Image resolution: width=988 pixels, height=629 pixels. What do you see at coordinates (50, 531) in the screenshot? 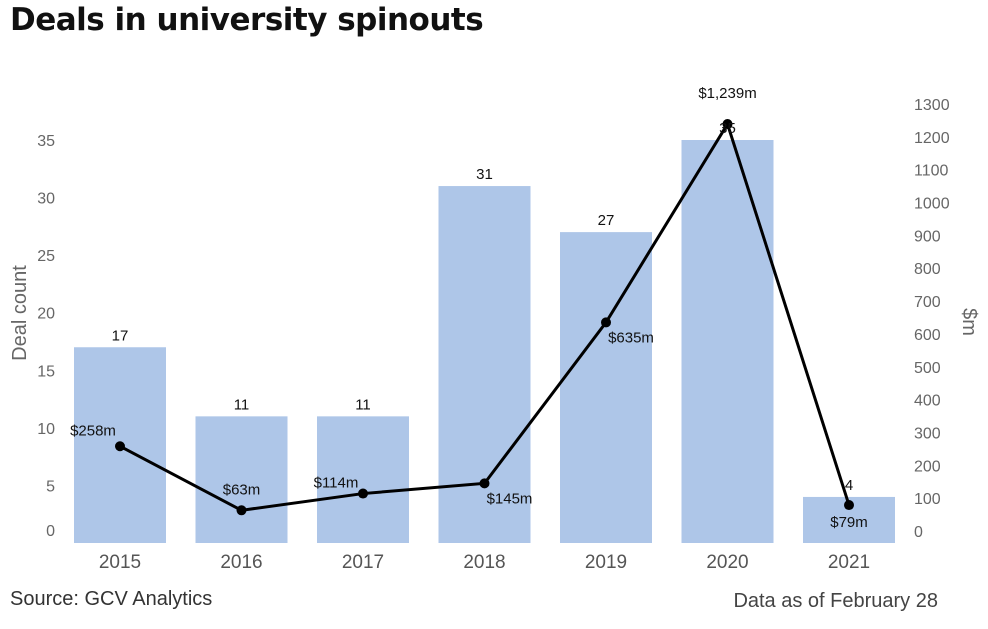
I see `y-tick-label: 0` at bounding box center [50, 531].